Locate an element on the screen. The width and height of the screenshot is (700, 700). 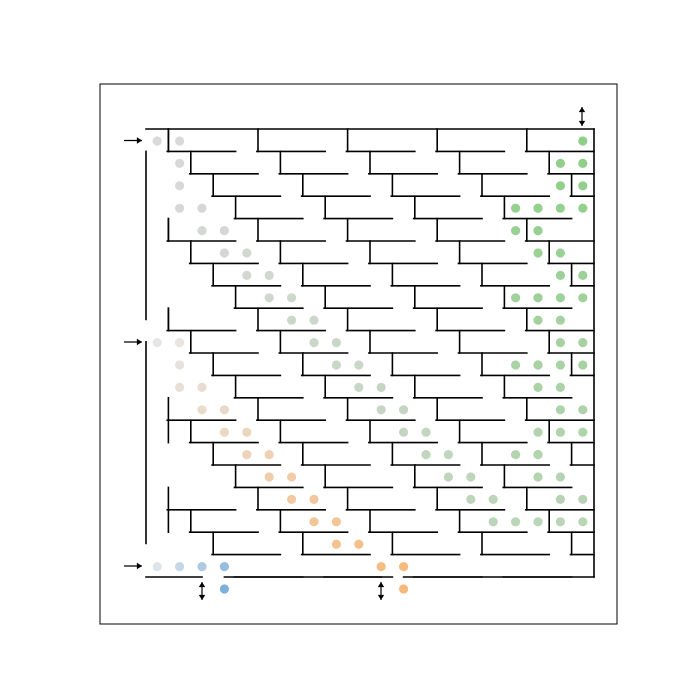
exit-bottom-middle-arrow is located at coordinates (381, 591).